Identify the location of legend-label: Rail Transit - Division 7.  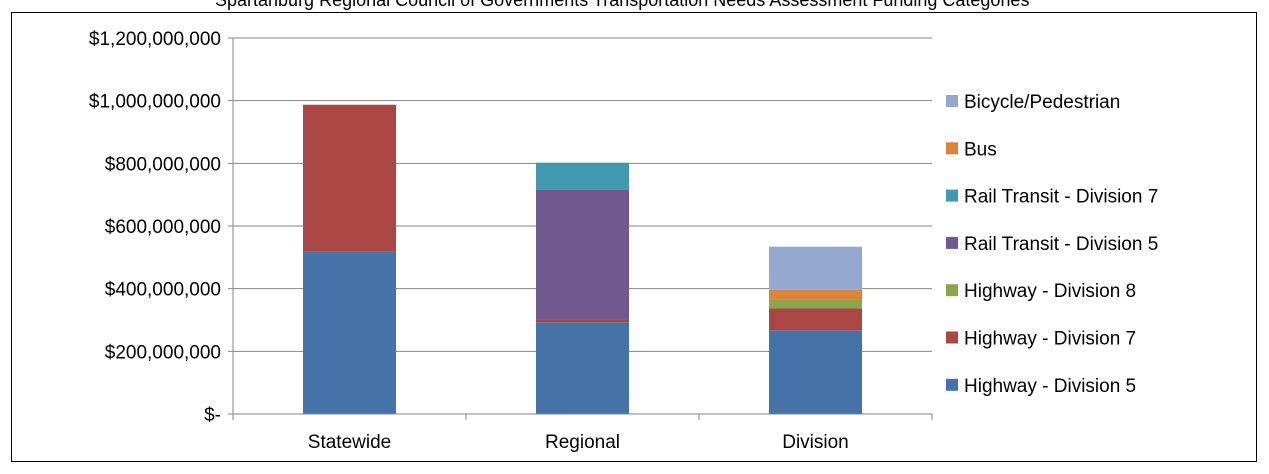
(1061, 197).